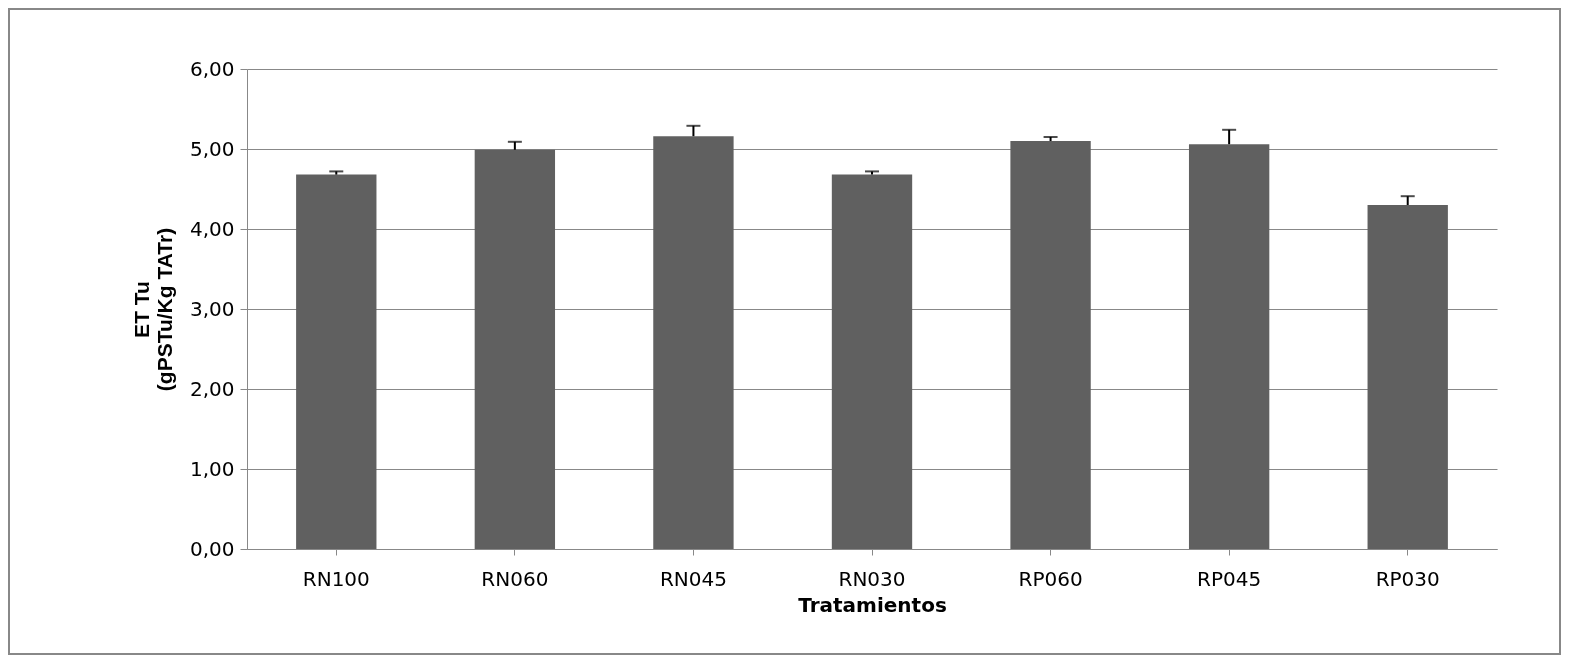 This screenshot has width=1569, height=663. I want to click on x-tick-label: RP045, so click(1229, 578).